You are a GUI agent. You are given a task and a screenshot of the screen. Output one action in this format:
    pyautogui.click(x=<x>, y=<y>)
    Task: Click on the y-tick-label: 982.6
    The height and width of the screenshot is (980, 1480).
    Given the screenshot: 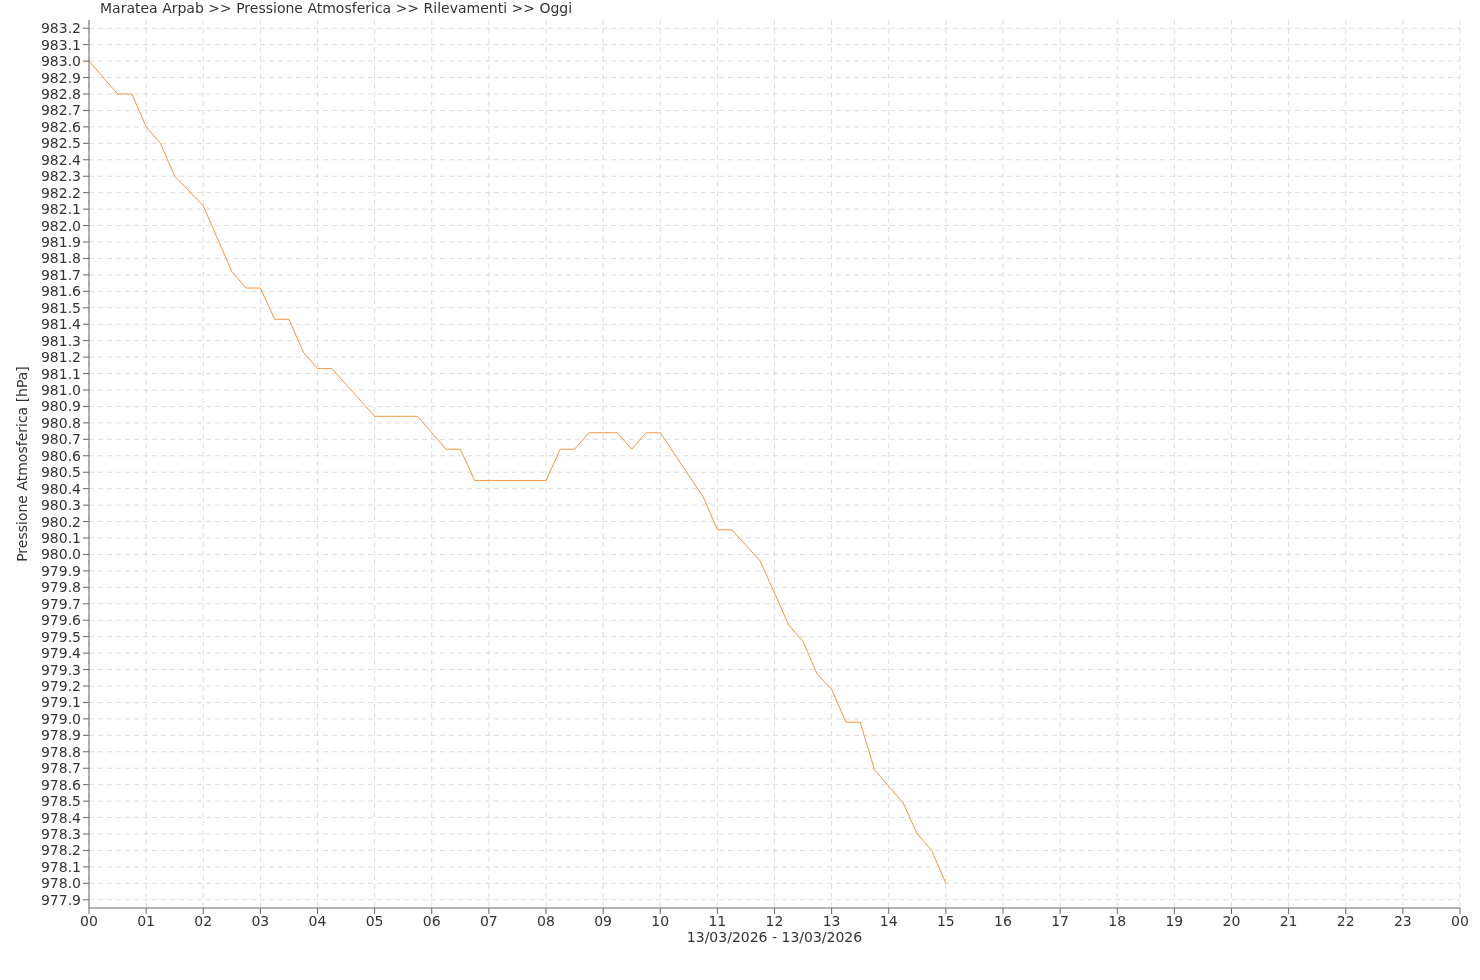 What is the action you would take?
    pyautogui.click(x=61, y=126)
    